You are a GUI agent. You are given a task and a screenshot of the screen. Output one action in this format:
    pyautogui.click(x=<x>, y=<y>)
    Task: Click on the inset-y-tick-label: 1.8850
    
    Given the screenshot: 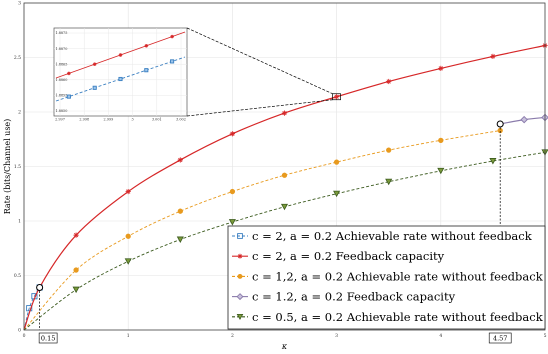 What is the action you would take?
    pyautogui.click(x=62, y=111)
    